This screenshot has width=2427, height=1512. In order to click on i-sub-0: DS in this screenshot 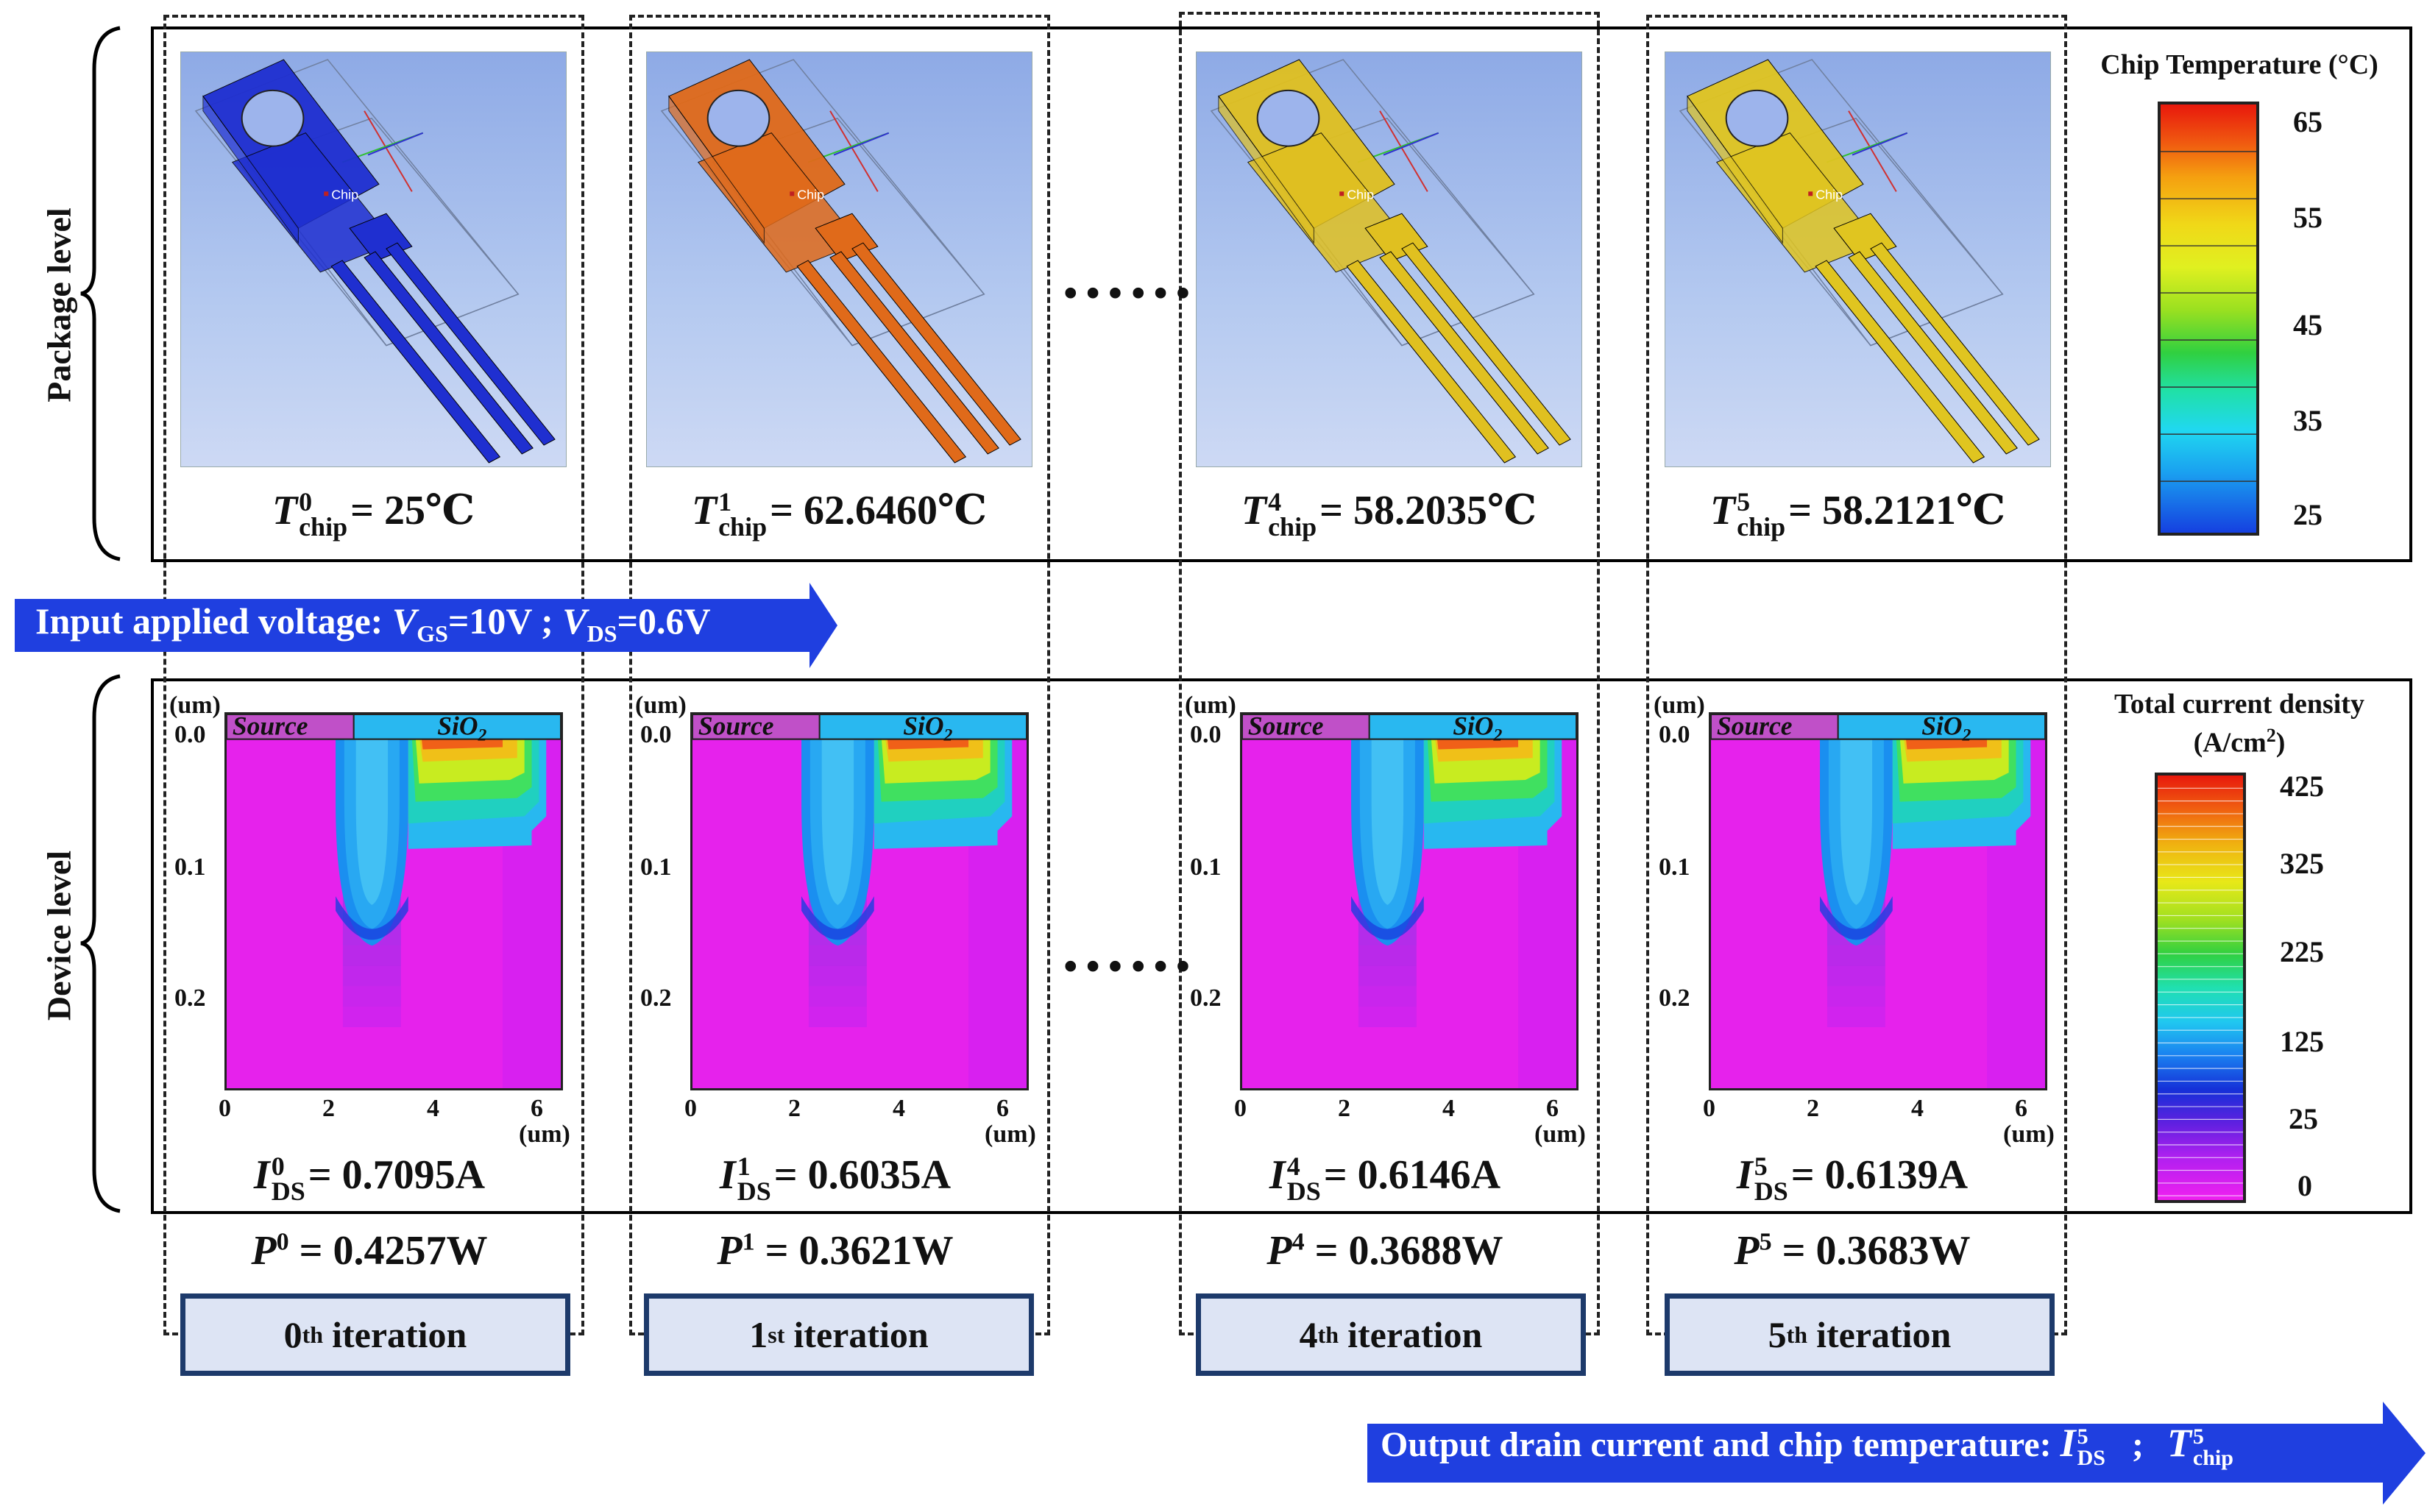, I will do `click(288, 1191)`.